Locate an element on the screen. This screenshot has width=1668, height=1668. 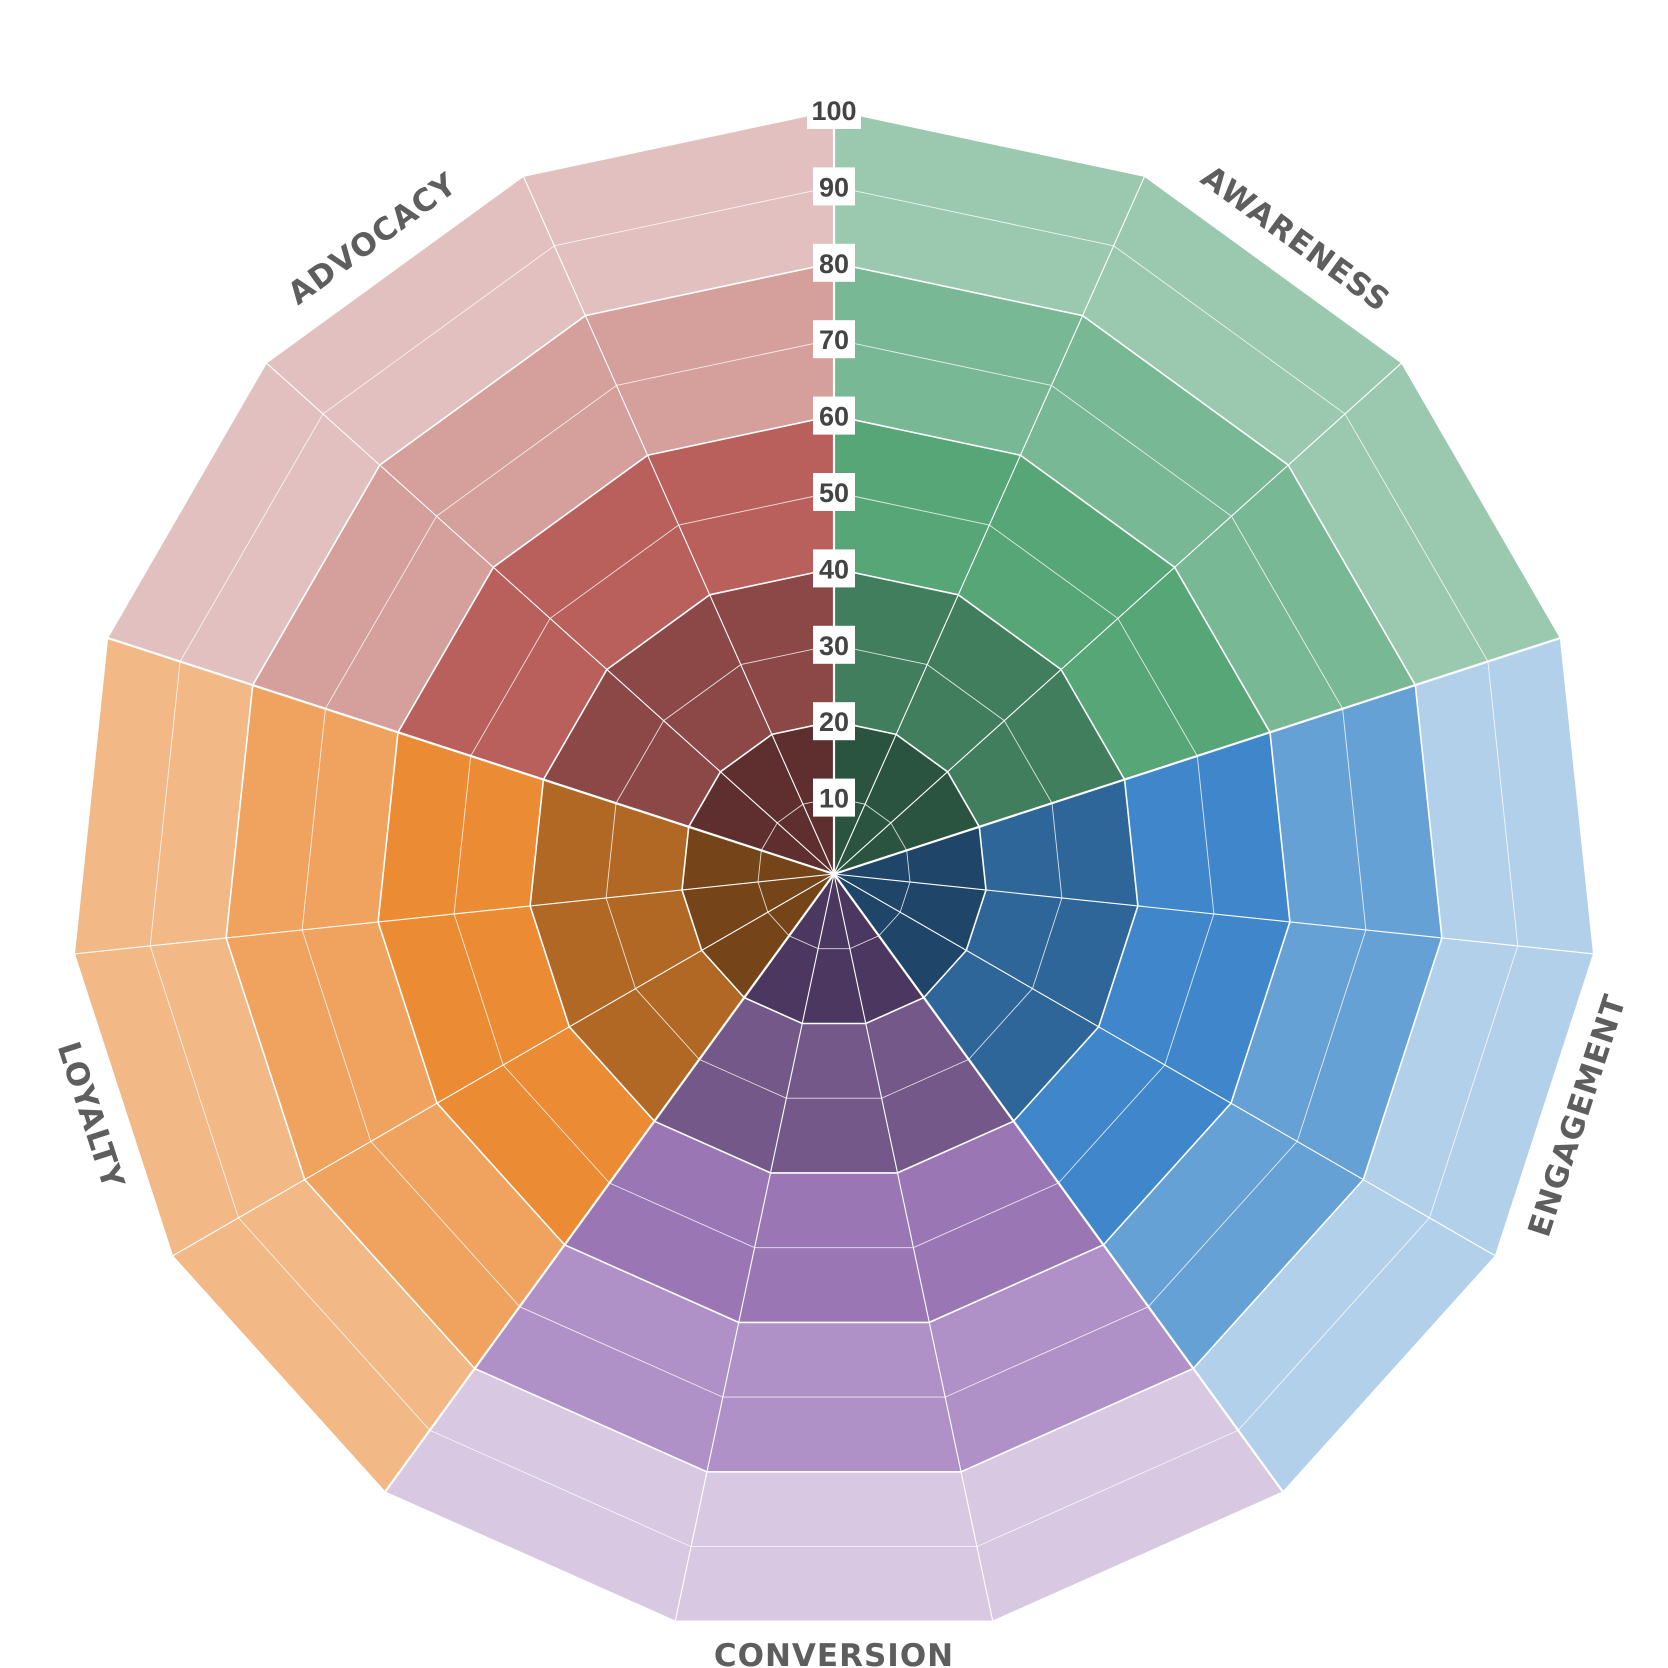
tick-label-40: 40 is located at coordinates (834, 568).